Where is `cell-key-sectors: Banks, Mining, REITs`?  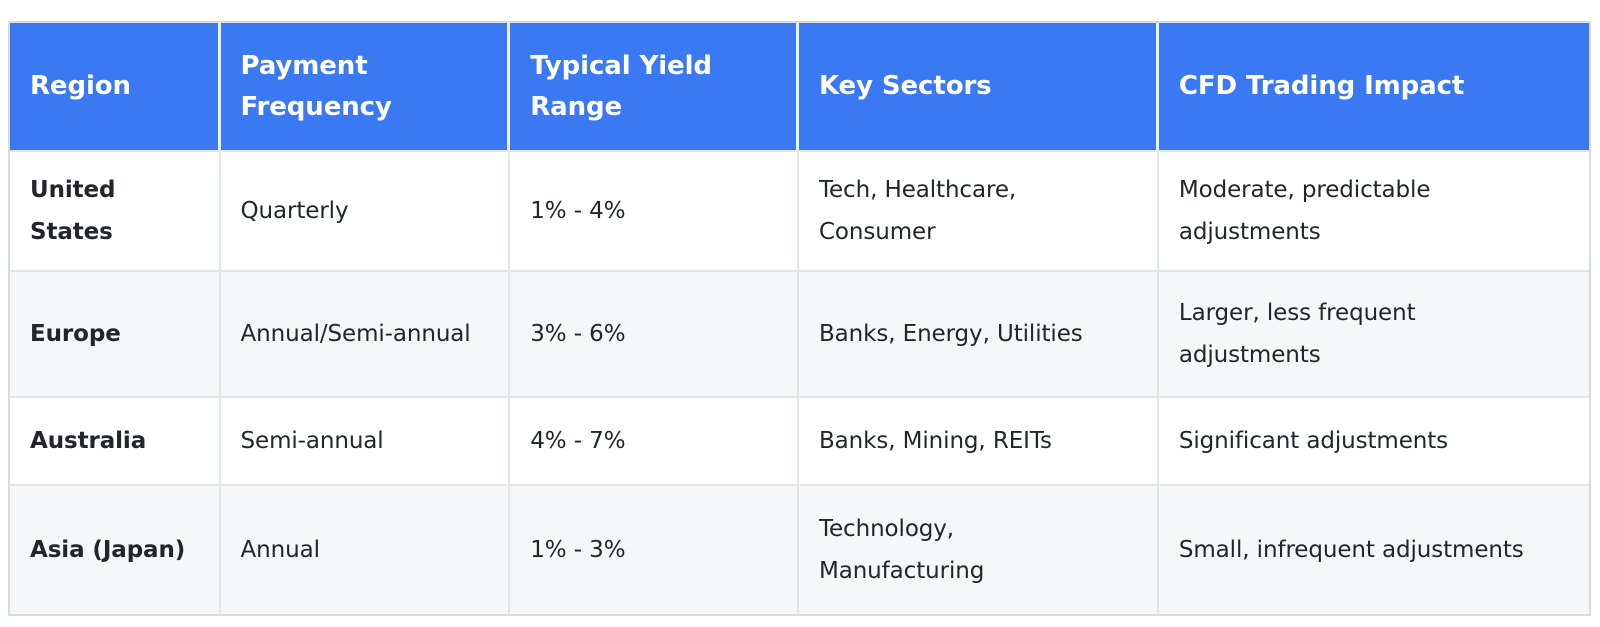
cell-key-sectors: Banks, Mining, REITs is located at coordinates (978, 440).